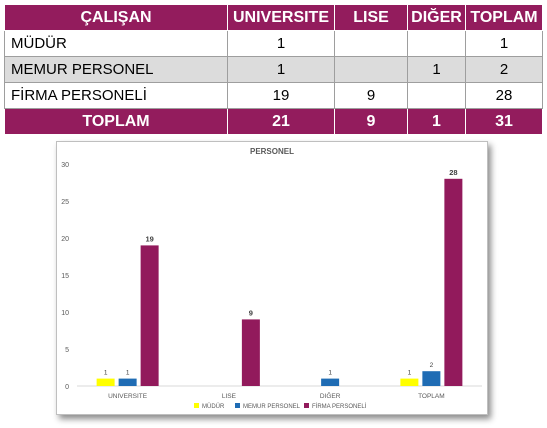  Describe the element at coordinates (65, 165) in the screenshot. I see `y-tick-label: 30` at that location.